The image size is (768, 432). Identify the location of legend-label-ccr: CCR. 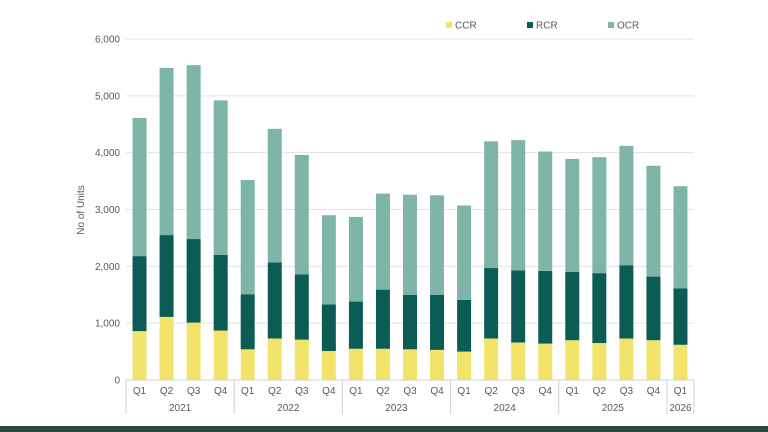
(466, 26).